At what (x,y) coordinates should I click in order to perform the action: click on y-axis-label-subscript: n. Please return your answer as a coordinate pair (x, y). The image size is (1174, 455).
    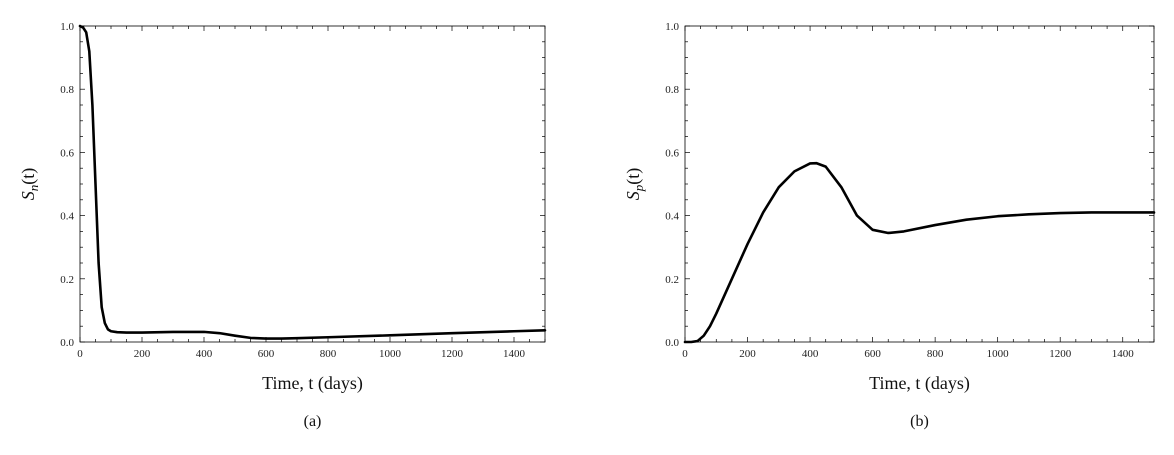
    Looking at the image, I should click on (33, 188).